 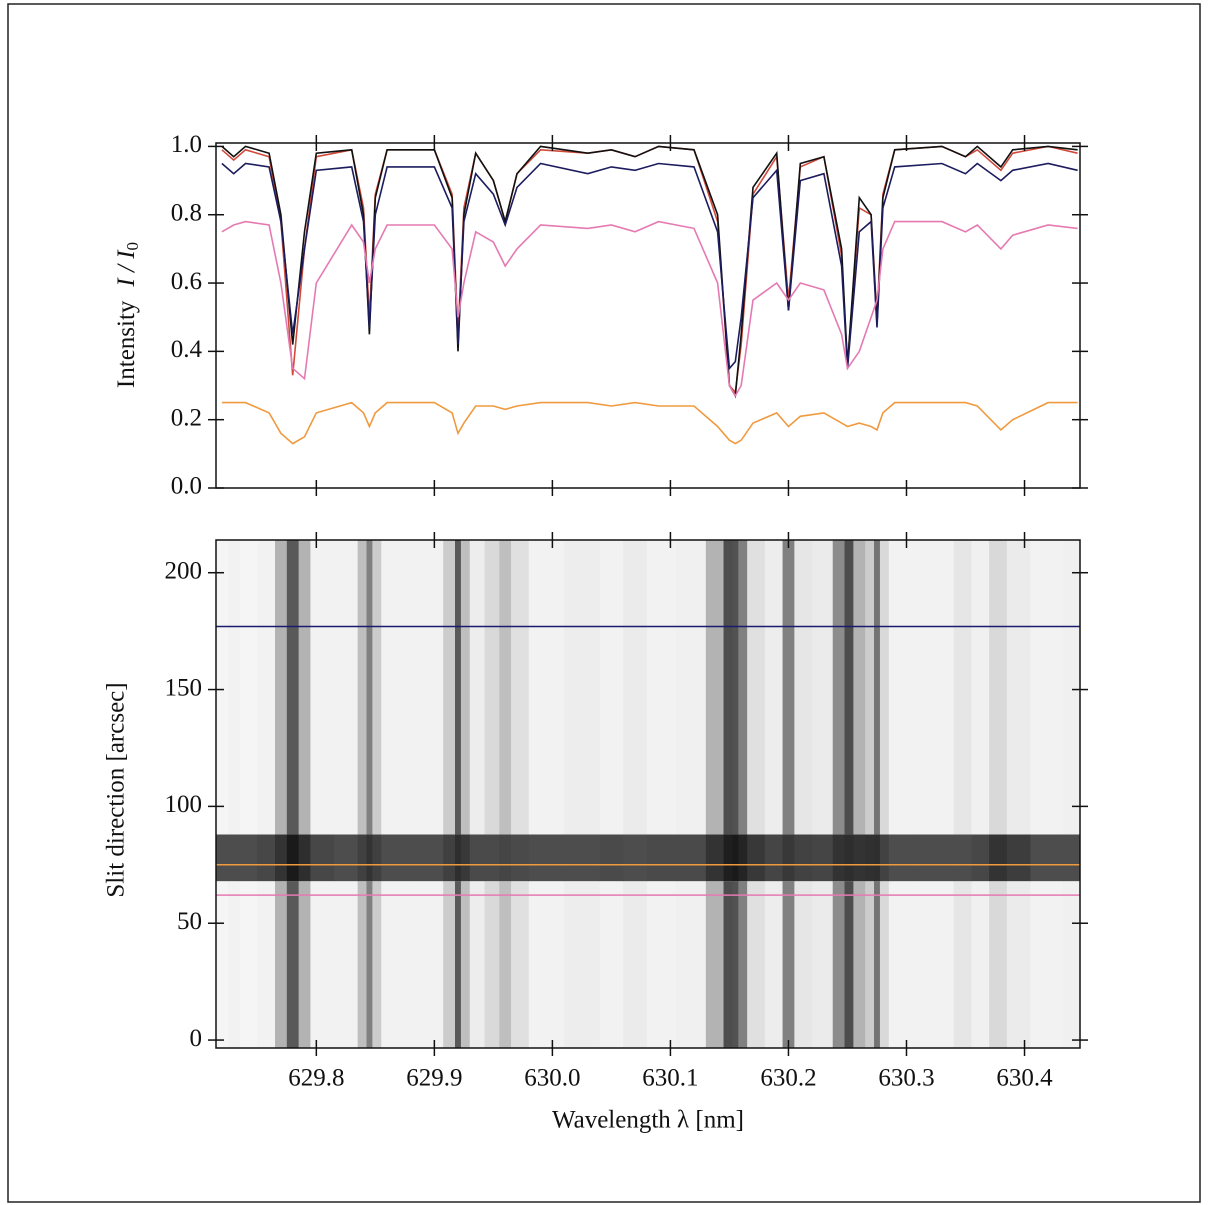 What do you see at coordinates (434, 1078) in the screenshot?
I see `x-tick-label: 629.9` at bounding box center [434, 1078].